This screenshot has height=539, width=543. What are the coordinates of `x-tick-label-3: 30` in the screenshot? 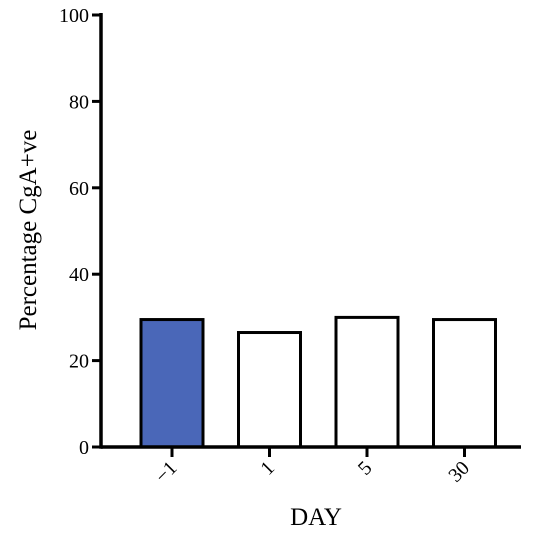 It's located at (459, 472).